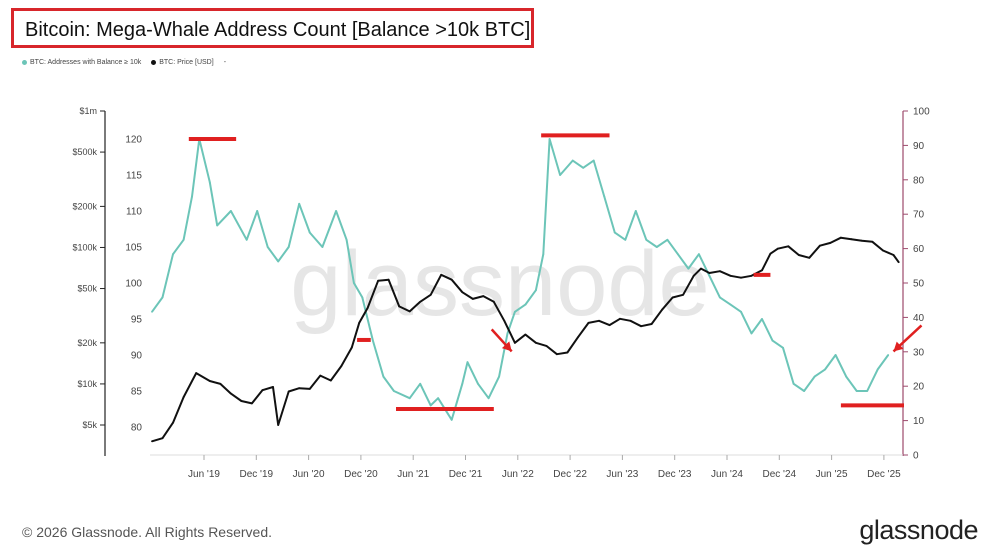  What do you see at coordinates (133, 248) in the screenshot?
I see `y-inner-tick-label: 105` at bounding box center [133, 248].